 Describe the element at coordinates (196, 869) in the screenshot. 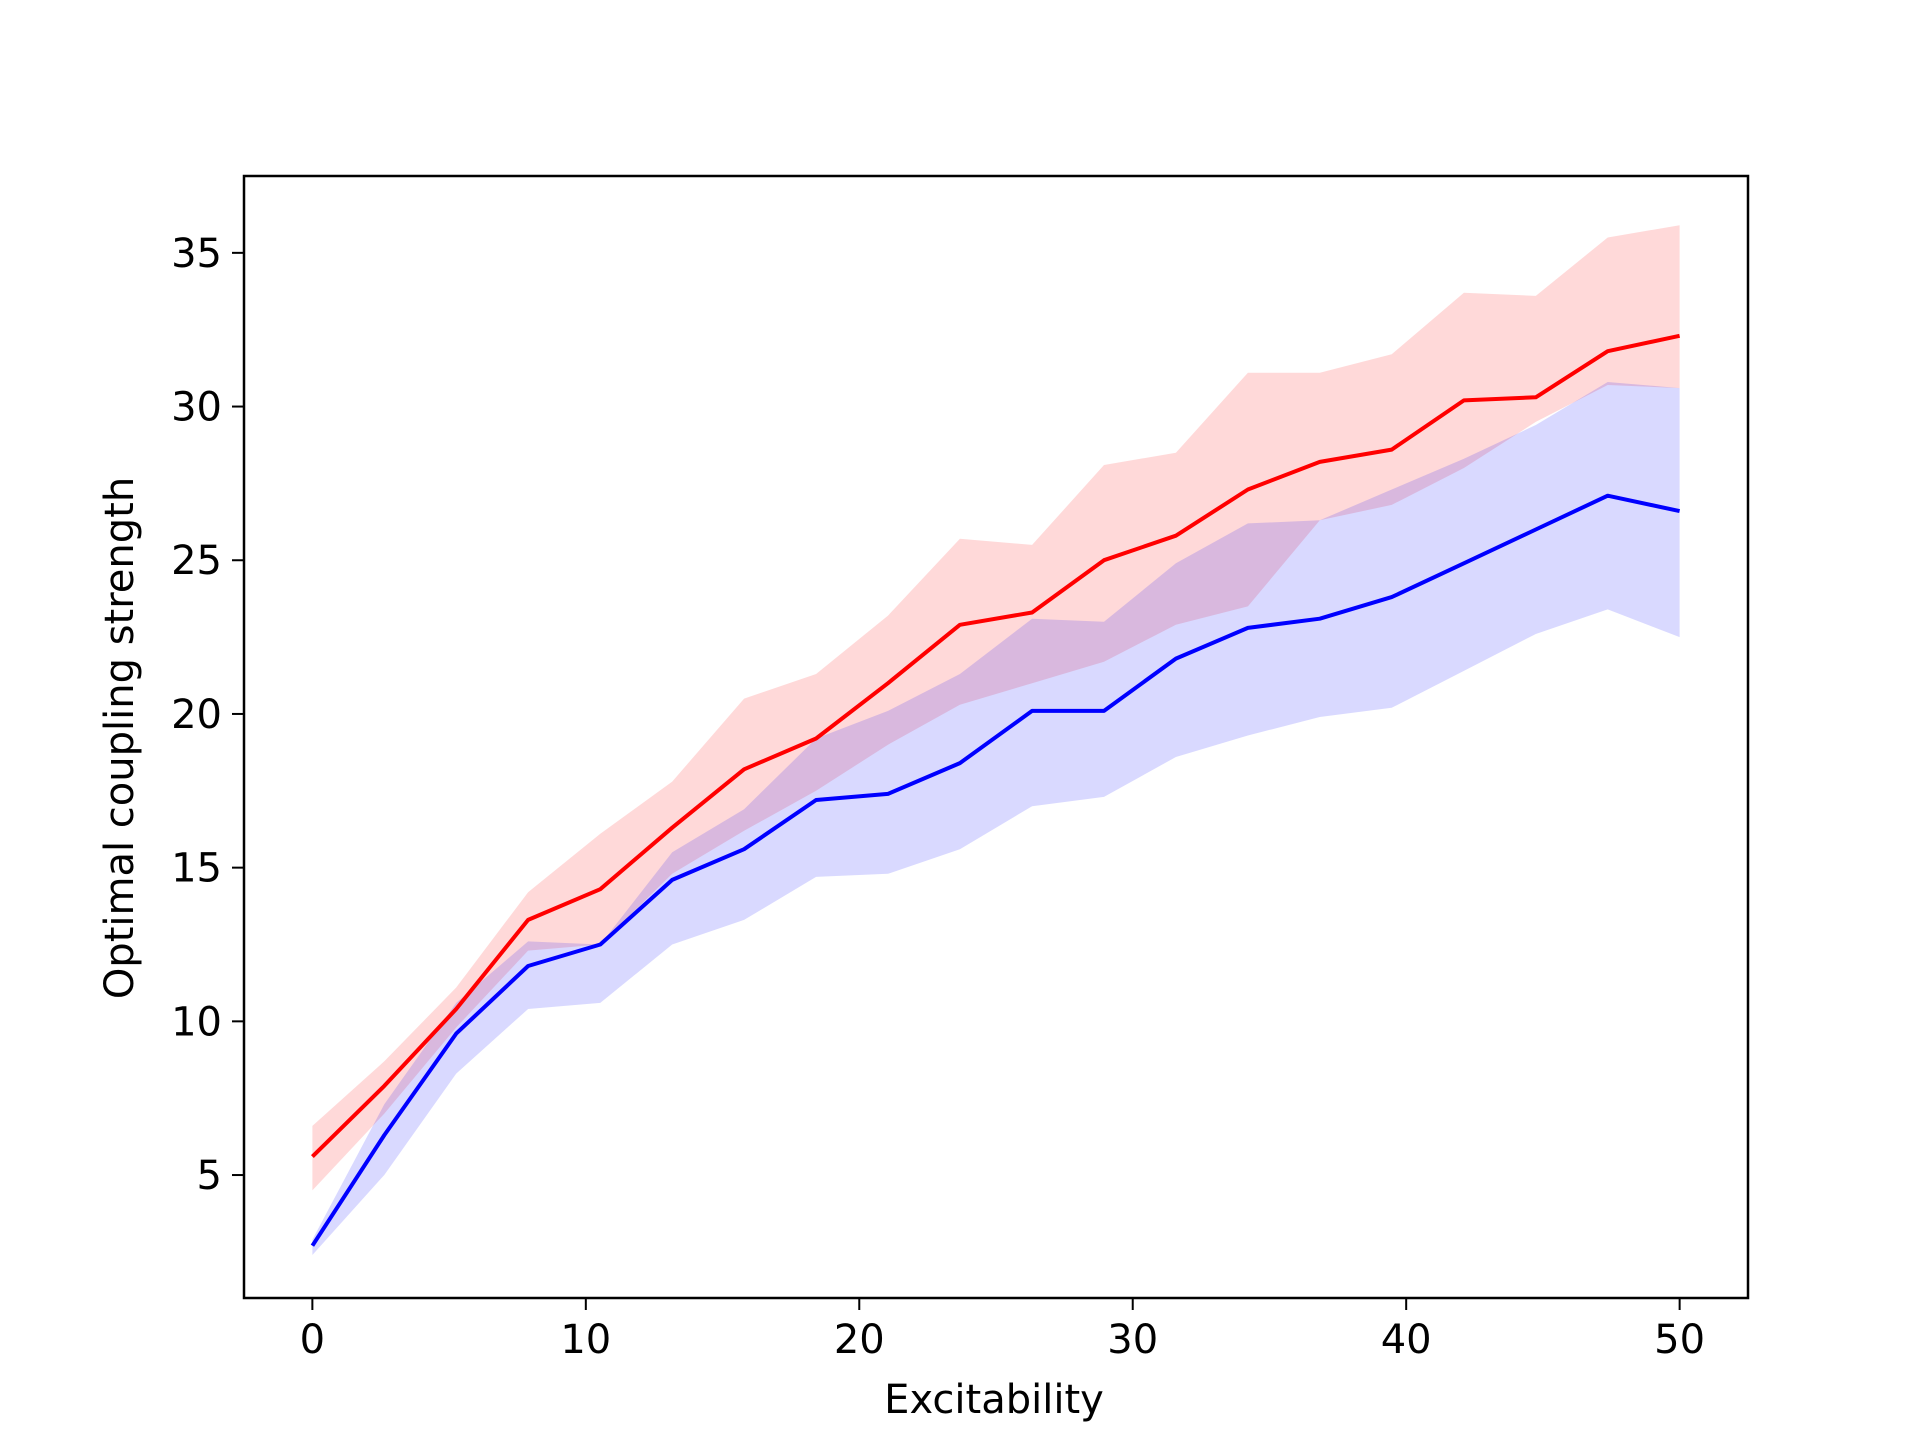

I see `y-tick-label: 15` at that location.